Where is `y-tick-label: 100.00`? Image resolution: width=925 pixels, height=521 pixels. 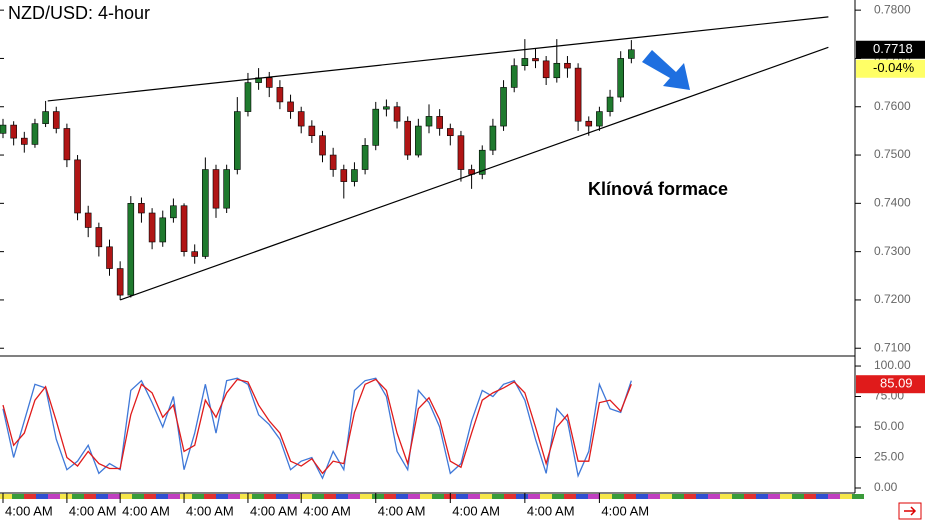
y-tick-label: 100.00 is located at coordinates (892, 365).